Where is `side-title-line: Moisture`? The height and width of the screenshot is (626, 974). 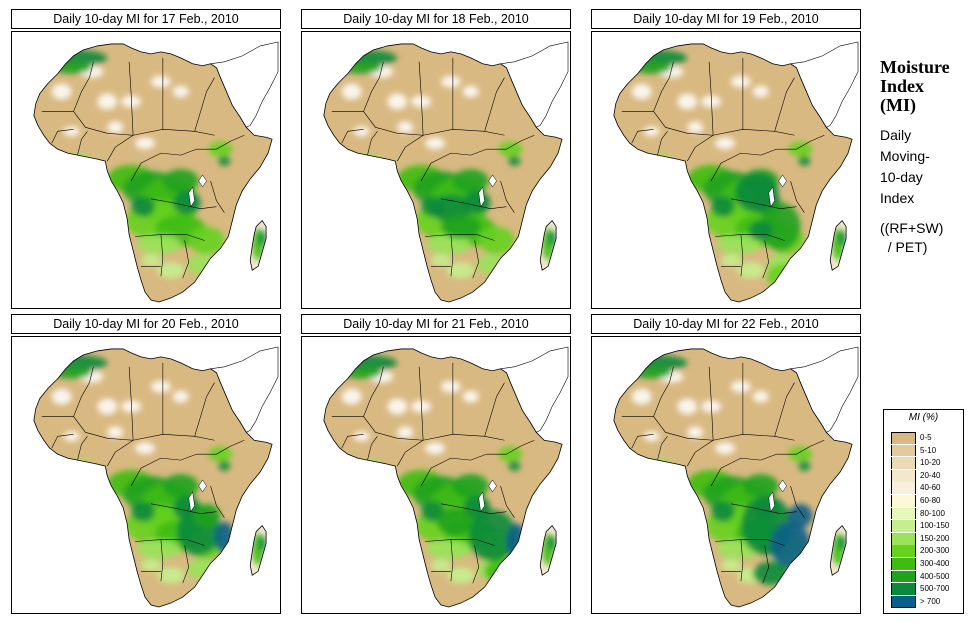 side-title-line: Moisture is located at coordinates (915, 67).